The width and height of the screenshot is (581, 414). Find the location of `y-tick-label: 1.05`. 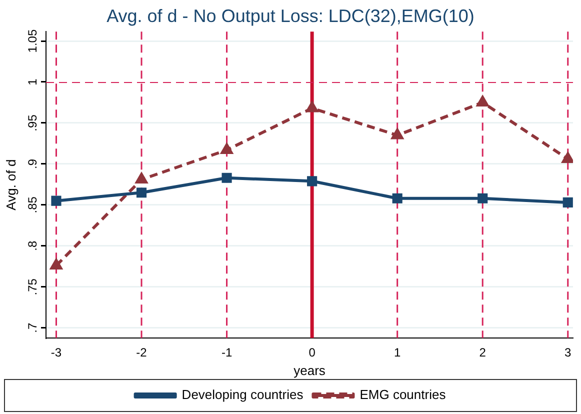

y-tick-label: 1.05 is located at coordinates (32, 41).